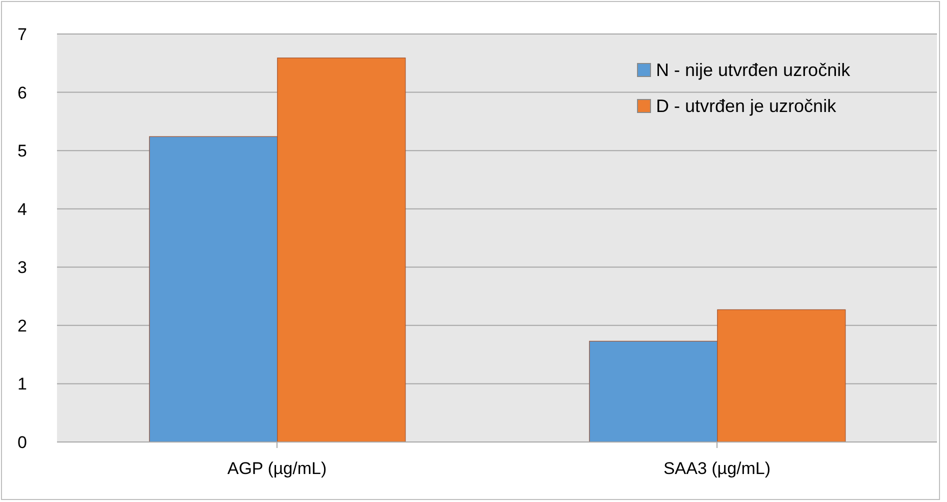  I want to click on x-tick-label: SAA3 (µg/mL), so click(717, 468).